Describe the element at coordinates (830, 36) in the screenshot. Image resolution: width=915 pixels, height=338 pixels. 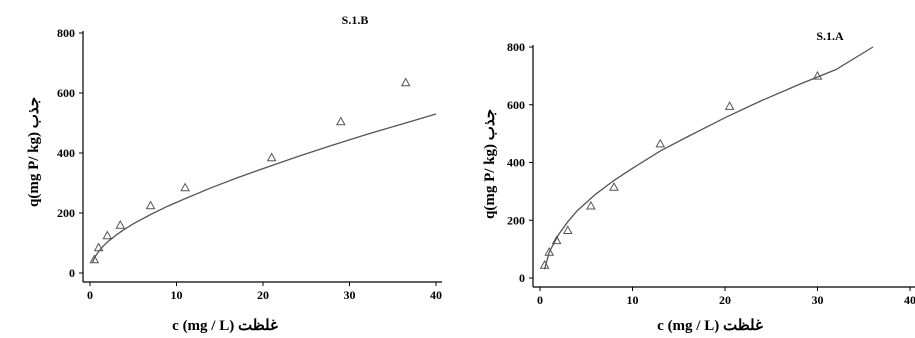
I see `chart-title: S.1.A` at that location.